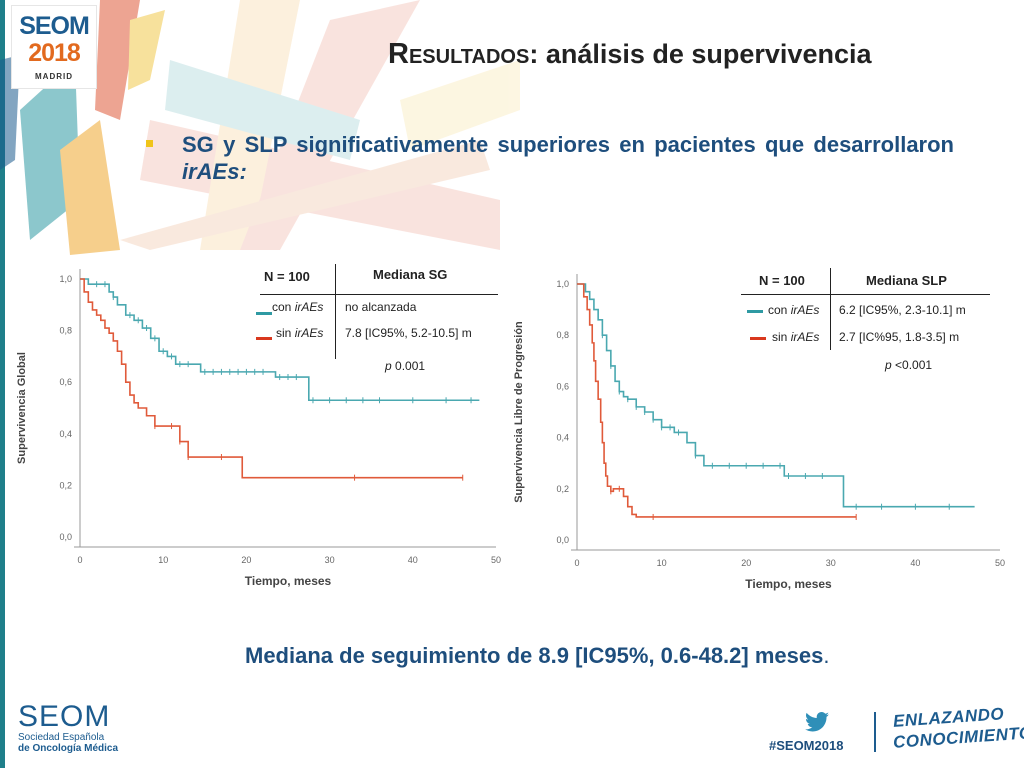  Describe the element at coordinates (779, 310) in the screenshot. I see `pfs-row1-prefix: con` at that location.